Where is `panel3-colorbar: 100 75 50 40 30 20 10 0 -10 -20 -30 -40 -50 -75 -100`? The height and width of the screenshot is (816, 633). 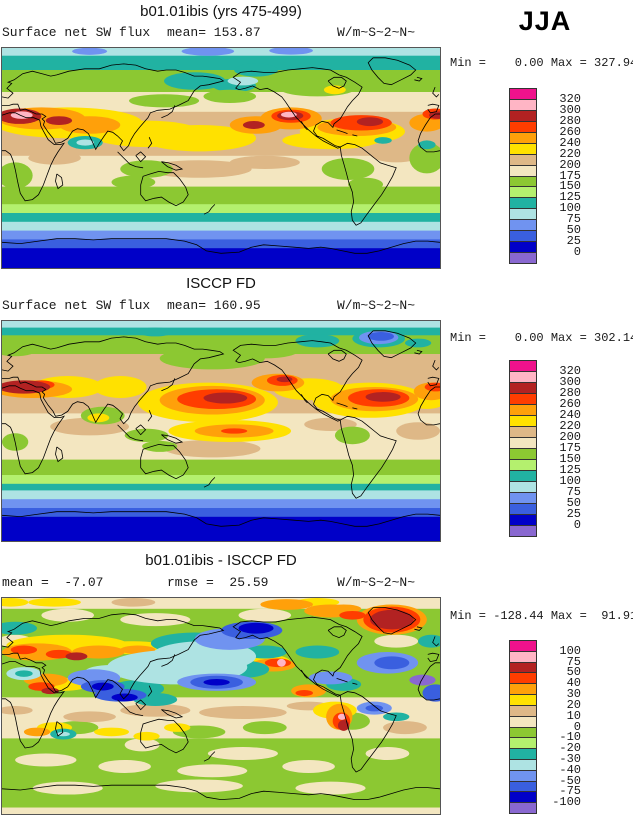
panel3-colorbar: 100 75 50 40 30 20 10 0 -10 -20 -30 -40 -50 -75 -100 is located at coordinates (545, 727).